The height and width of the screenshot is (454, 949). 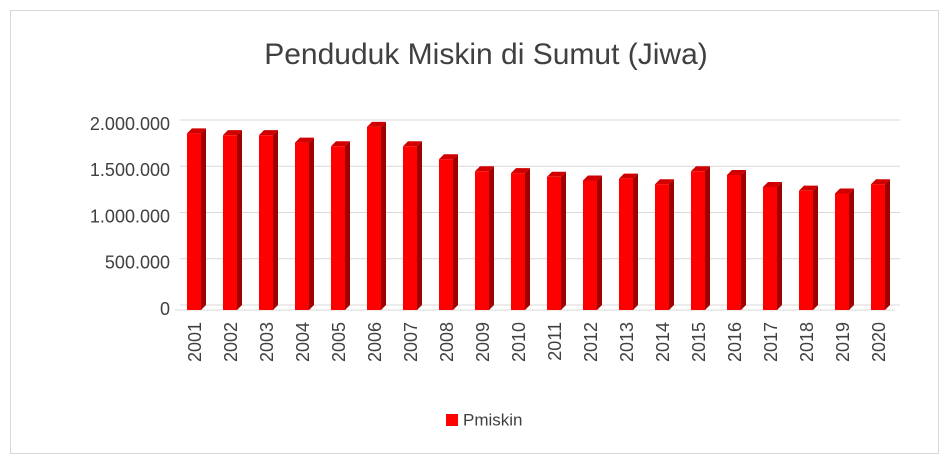 What do you see at coordinates (735, 342) in the screenshot?
I see `x-tick-label: 2016` at bounding box center [735, 342].